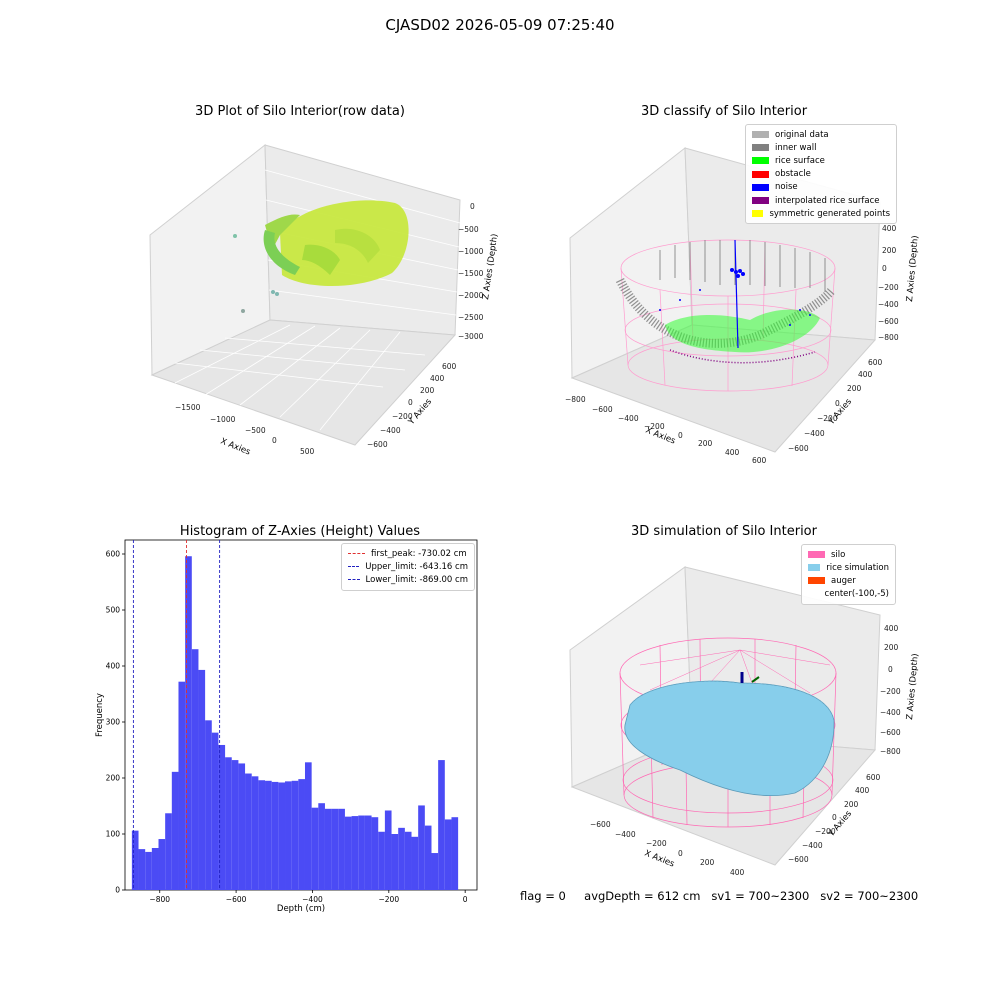  What do you see at coordinates (857, 567) in the screenshot?
I see `legend-label: rice simulation` at bounding box center [857, 567].